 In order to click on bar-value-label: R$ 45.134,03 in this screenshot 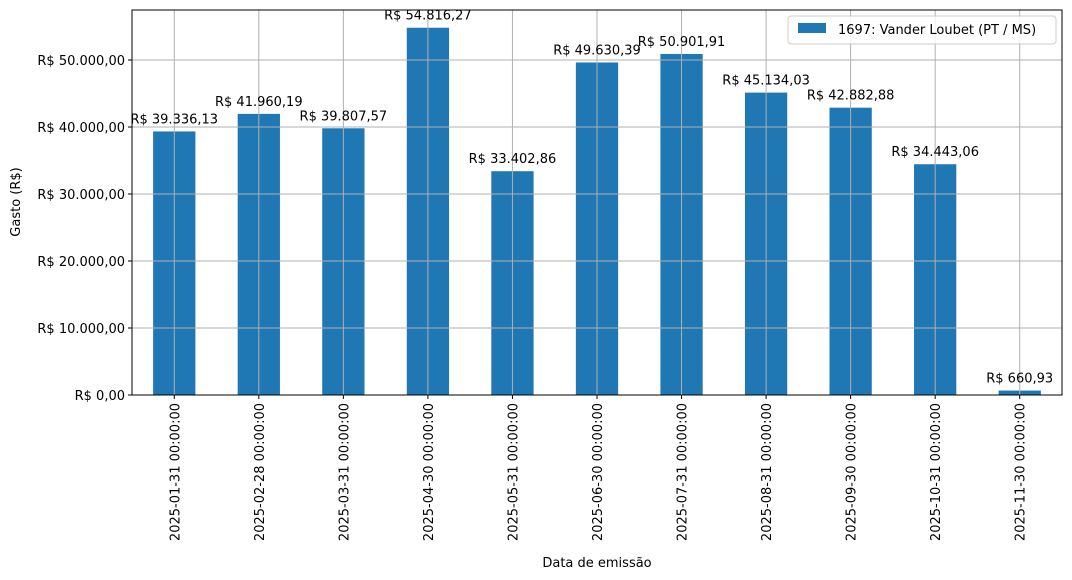, I will do `click(766, 81)`.